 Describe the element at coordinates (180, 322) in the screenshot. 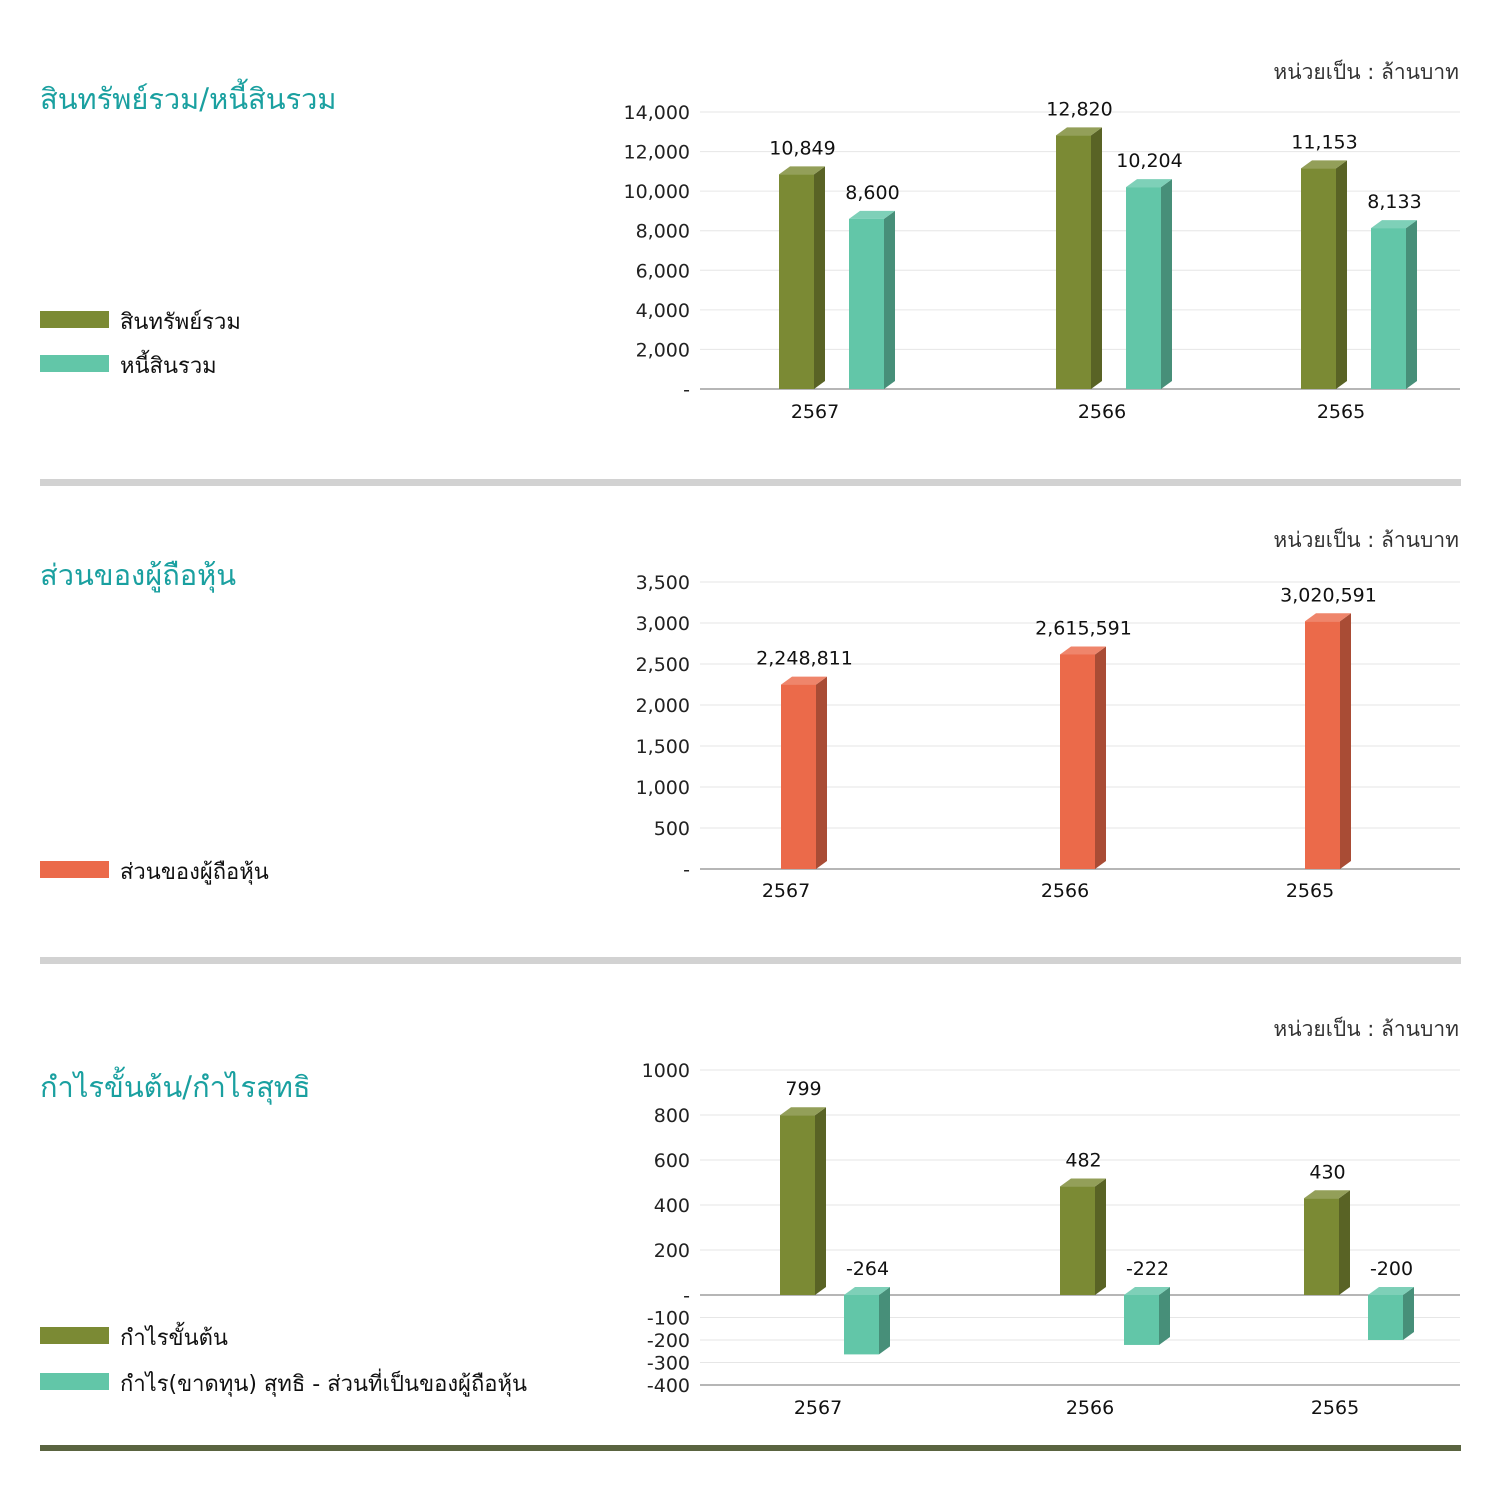

I see `legend-label: สินทรัพย์รวม` at that location.